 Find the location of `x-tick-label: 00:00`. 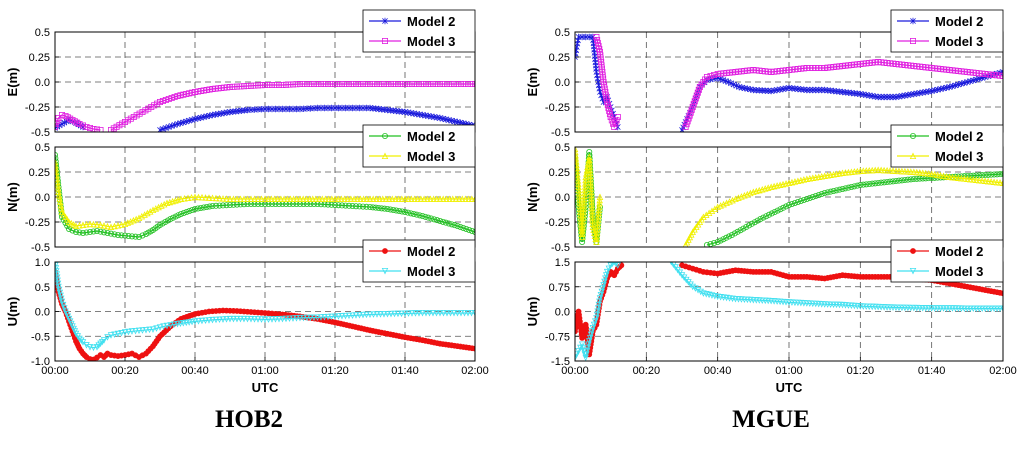

x-tick-label: 00:00 is located at coordinates (55, 371).